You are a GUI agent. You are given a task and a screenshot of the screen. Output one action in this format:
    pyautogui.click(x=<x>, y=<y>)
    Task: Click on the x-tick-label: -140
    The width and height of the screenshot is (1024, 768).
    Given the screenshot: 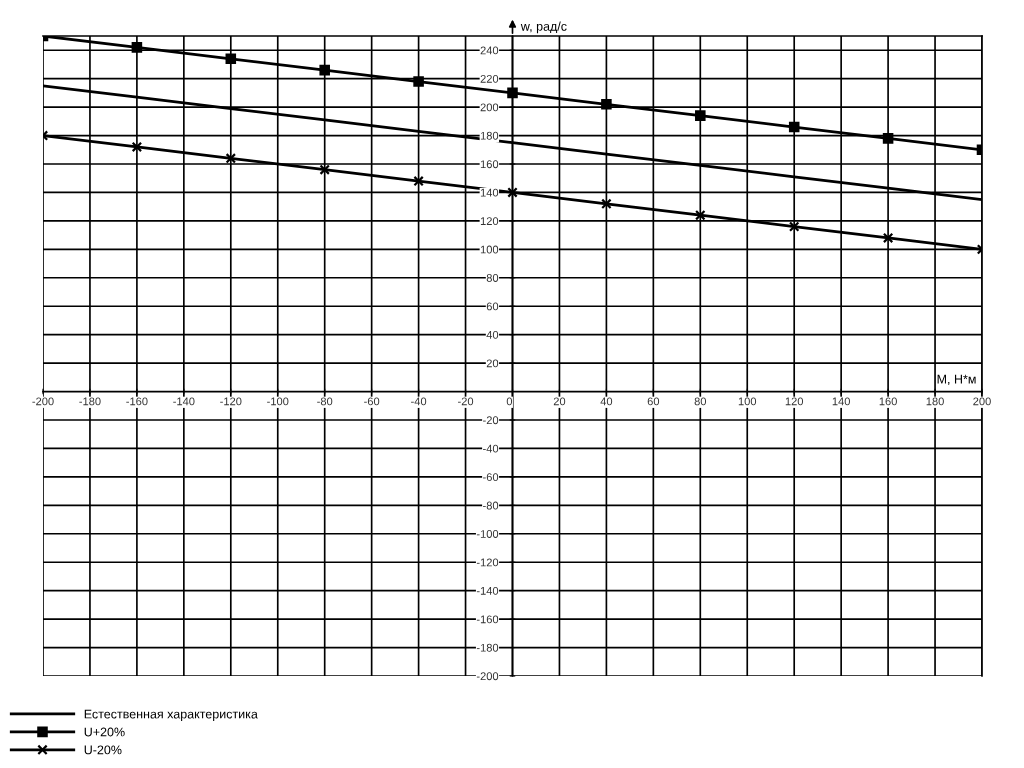 What is the action you would take?
    pyautogui.click(x=184, y=401)
    